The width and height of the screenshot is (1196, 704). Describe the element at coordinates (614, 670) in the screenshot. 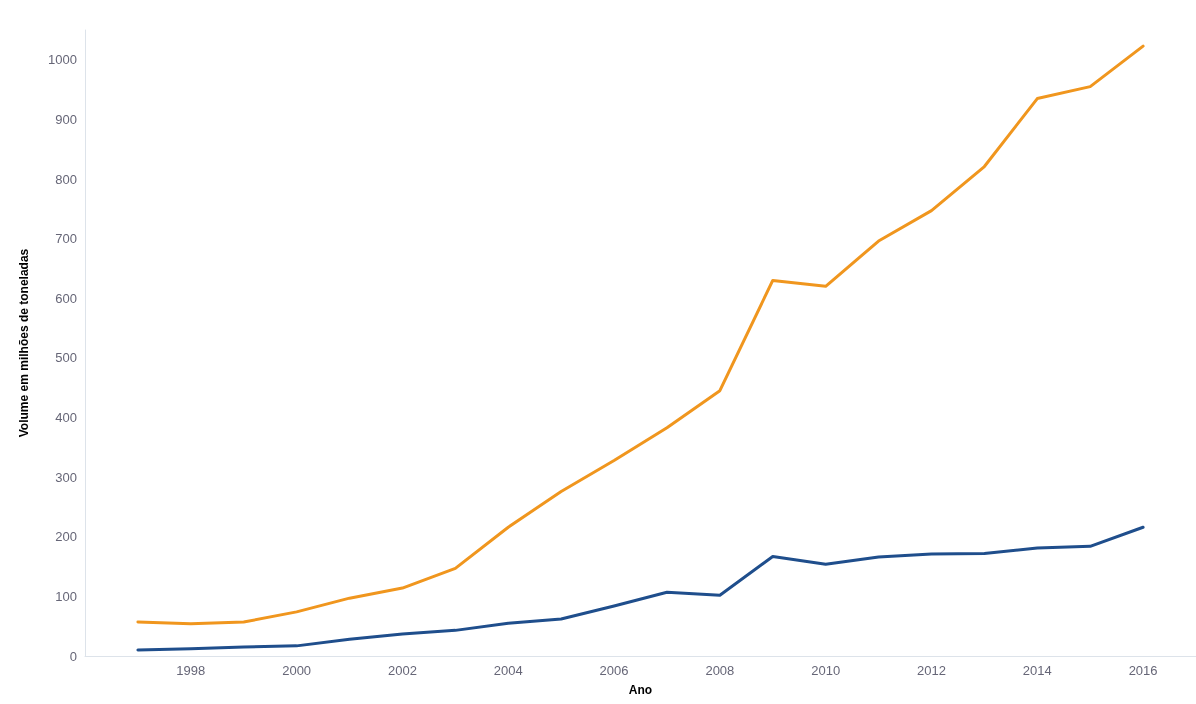

I see `x-tick-label: 2006` at that location.